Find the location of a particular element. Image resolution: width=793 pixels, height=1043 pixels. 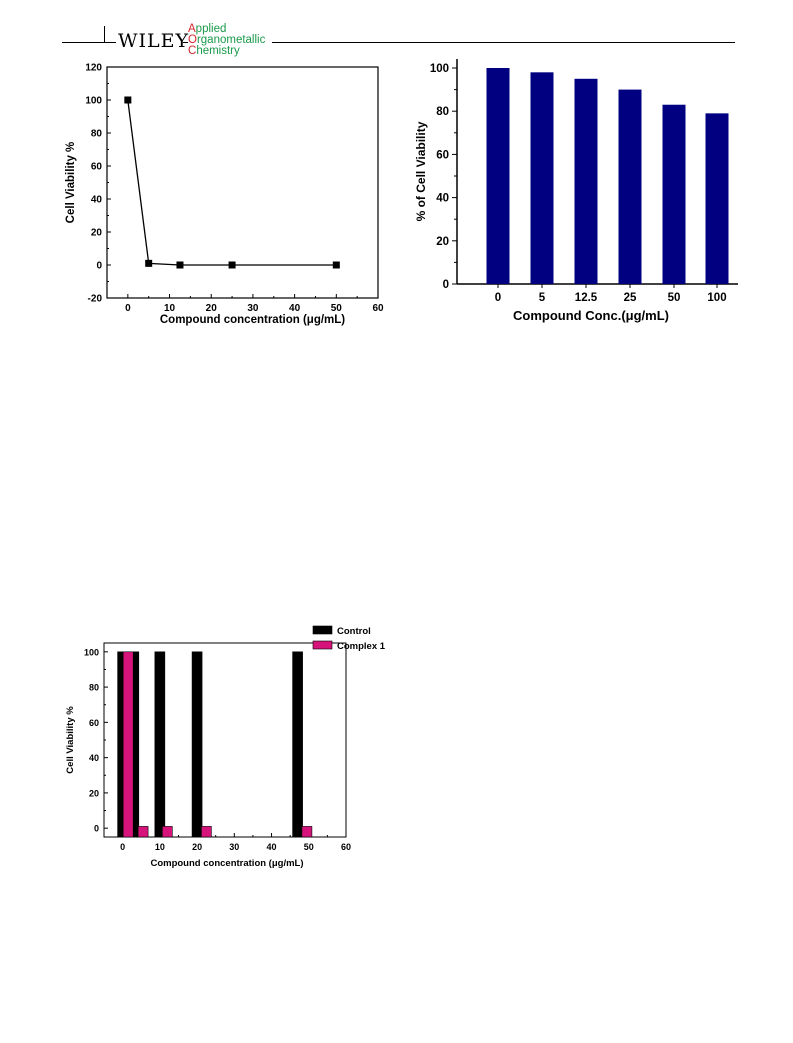

journal-initial: C is located at coordinates (192, 51).